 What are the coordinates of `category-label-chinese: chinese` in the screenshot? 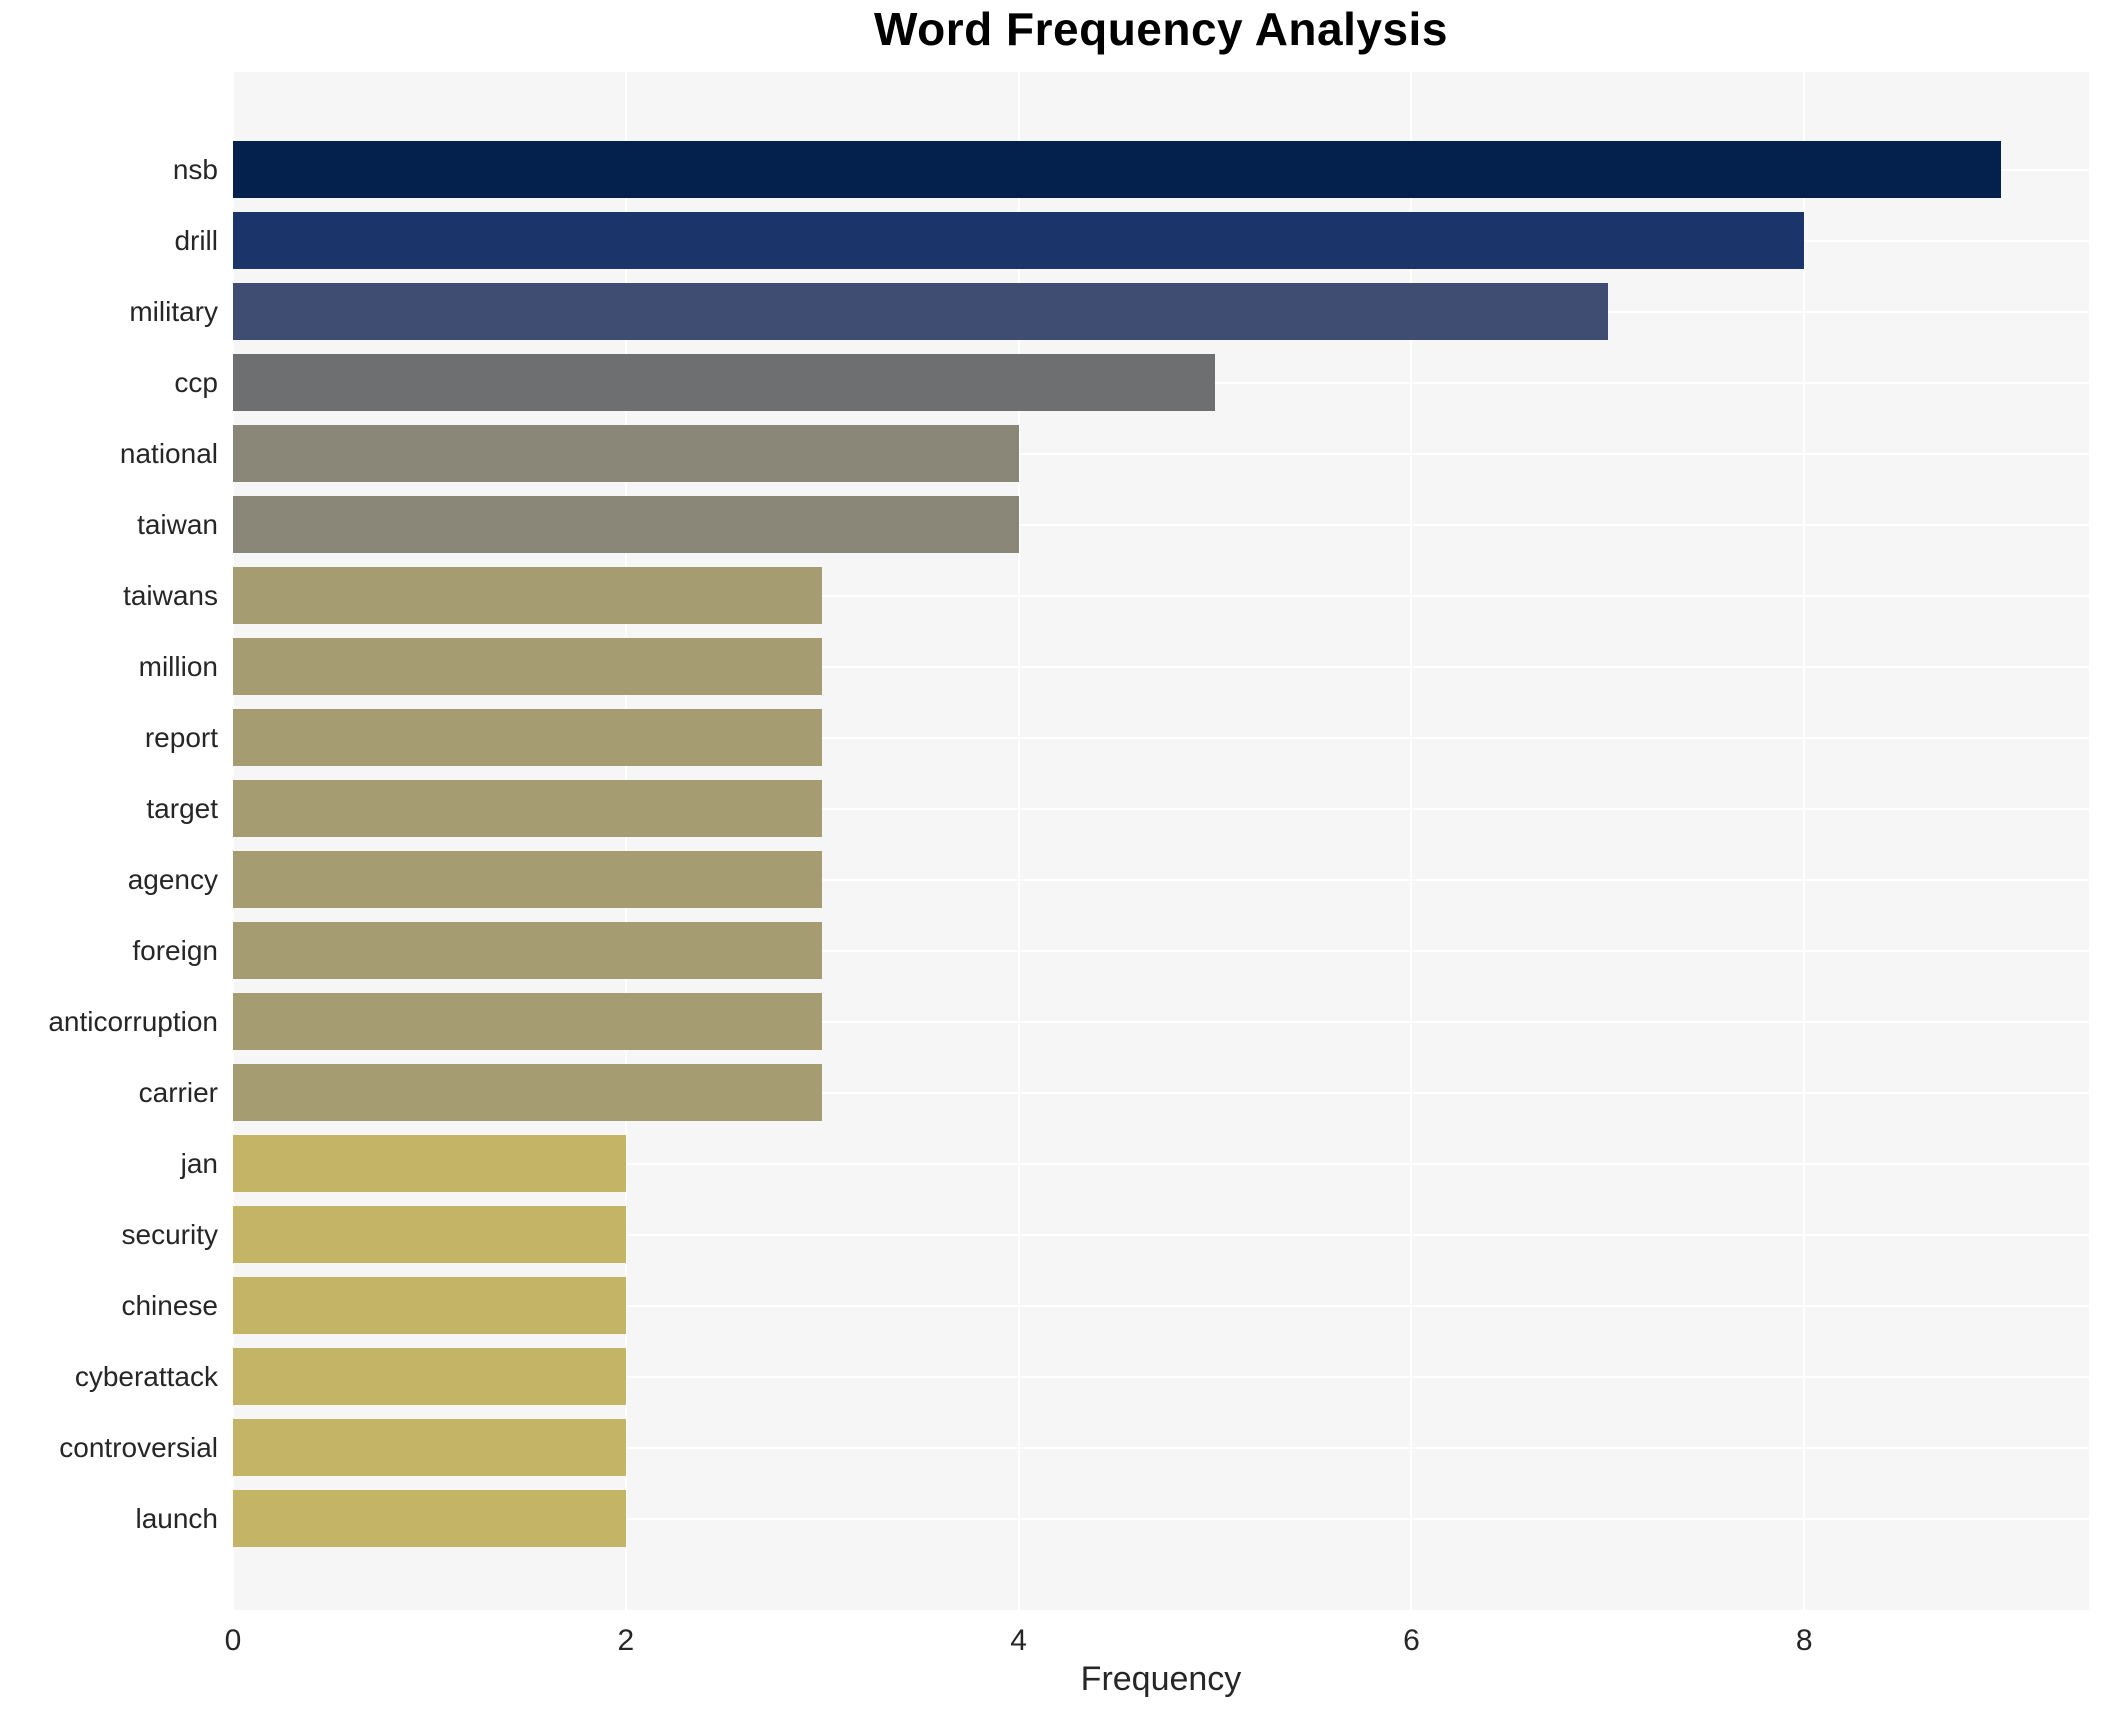 It's located at (169, 1305).